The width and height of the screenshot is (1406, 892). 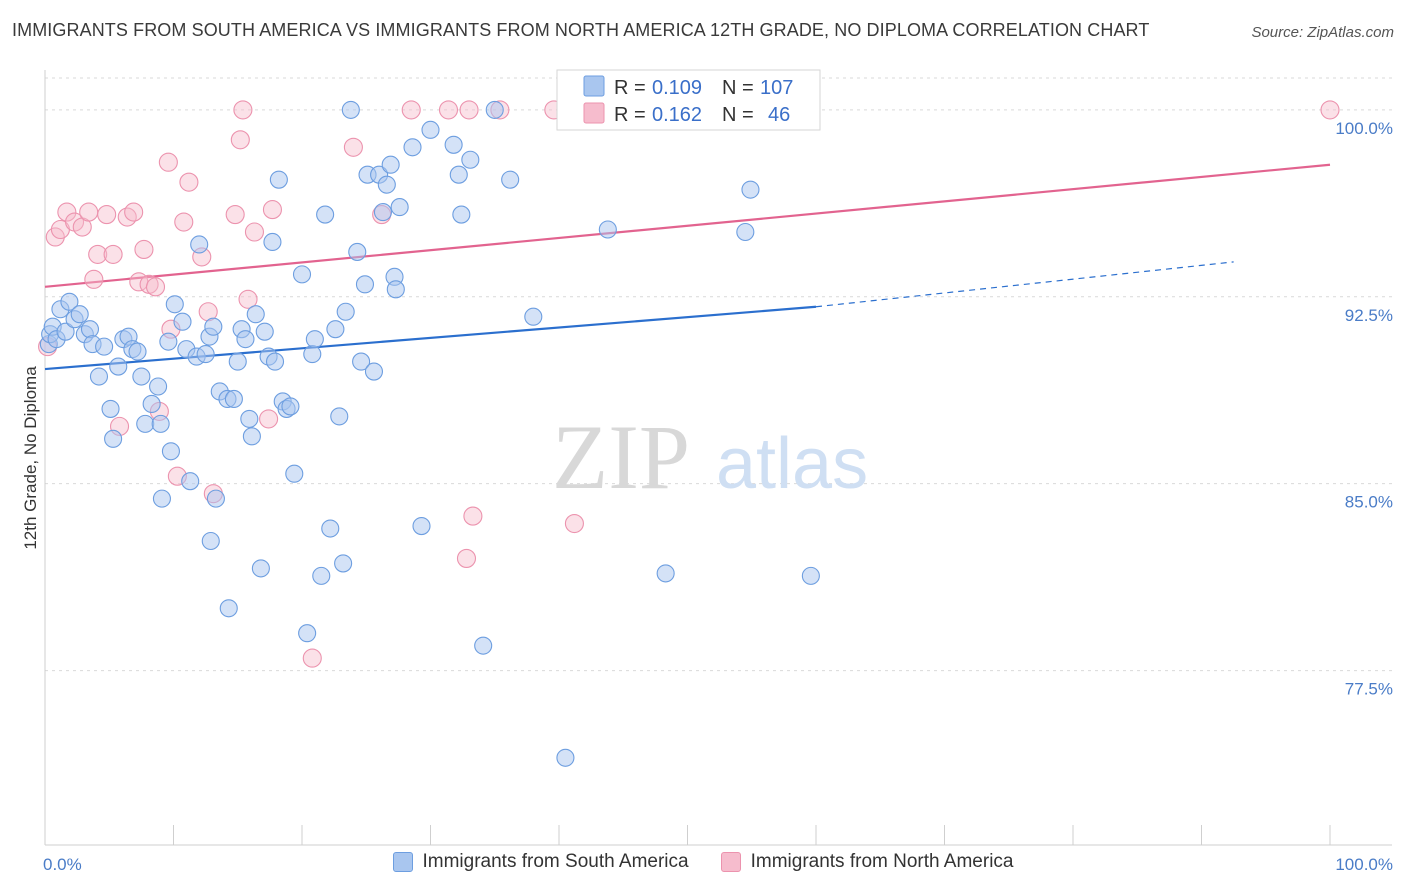 I want to click on x-tick-label-max: 100.0%, so click(x=1364, y=864).